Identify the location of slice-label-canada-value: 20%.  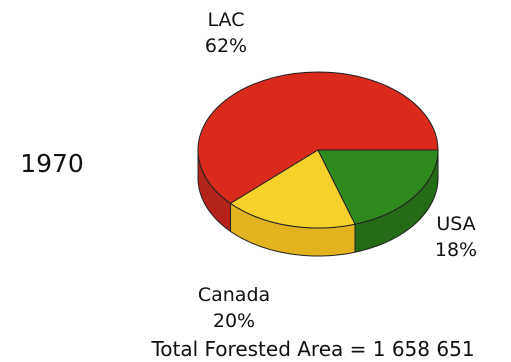
(234, 321).